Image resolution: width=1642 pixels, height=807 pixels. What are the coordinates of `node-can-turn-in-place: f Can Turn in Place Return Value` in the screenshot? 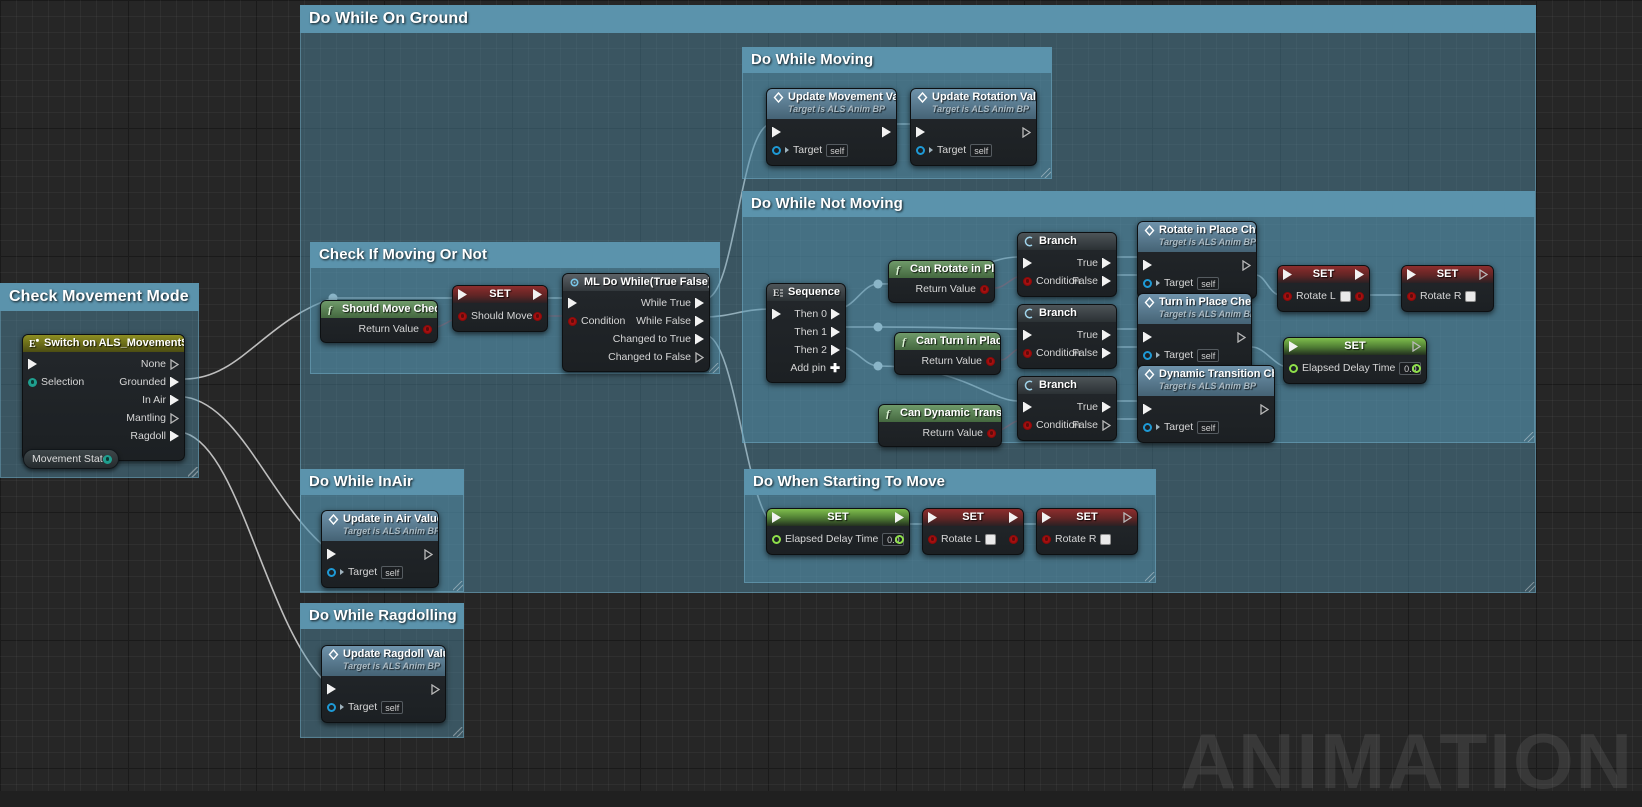 It's located at (947, 353).